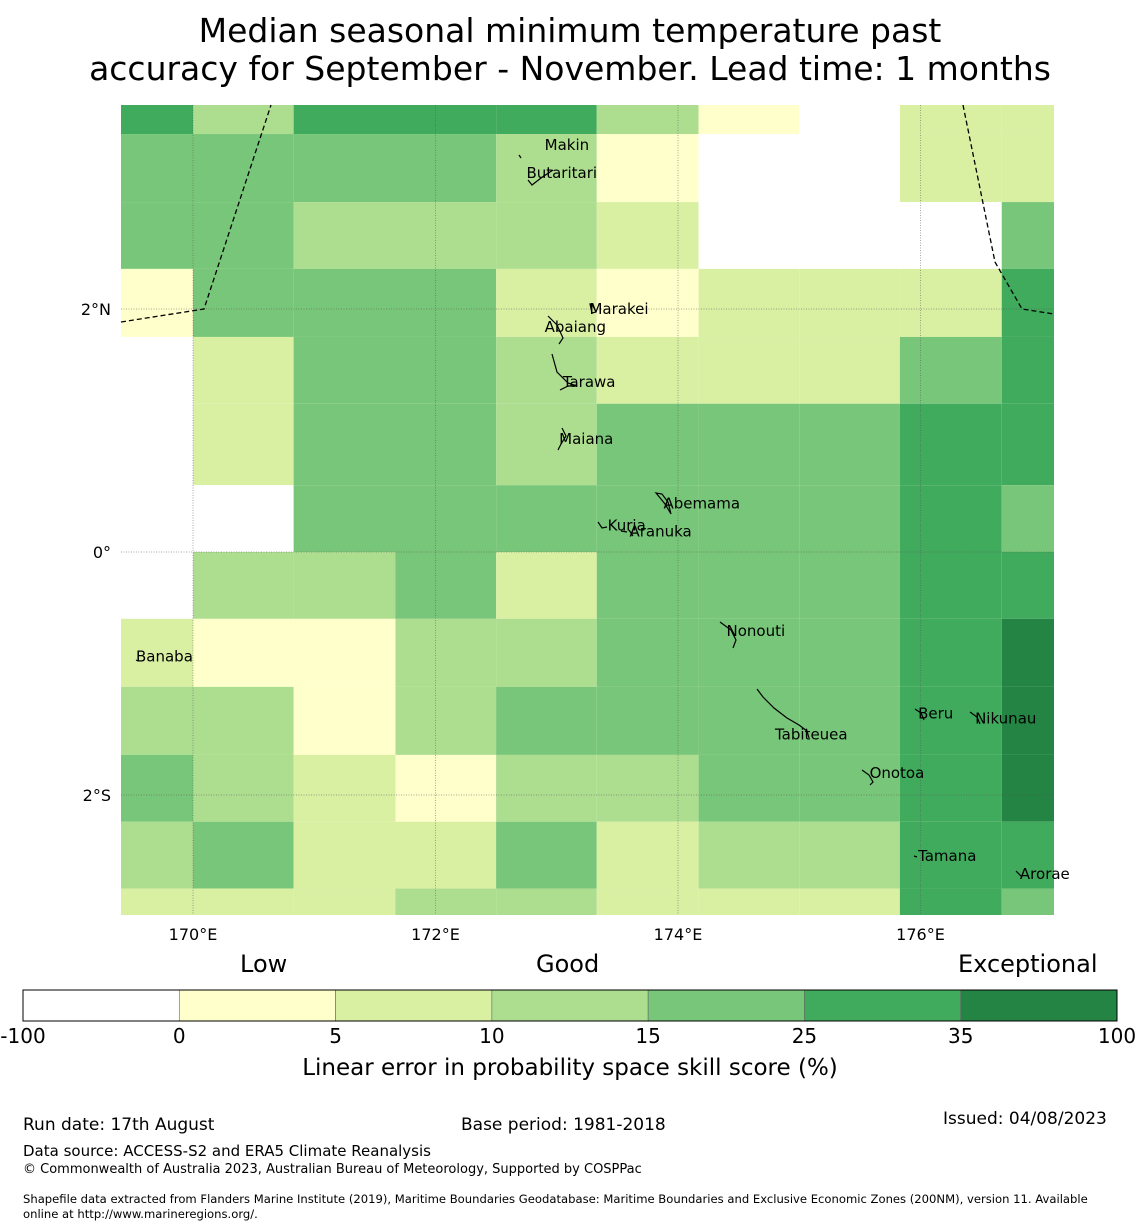  I want to click on island-outline-aranuka, so click(627, 533).